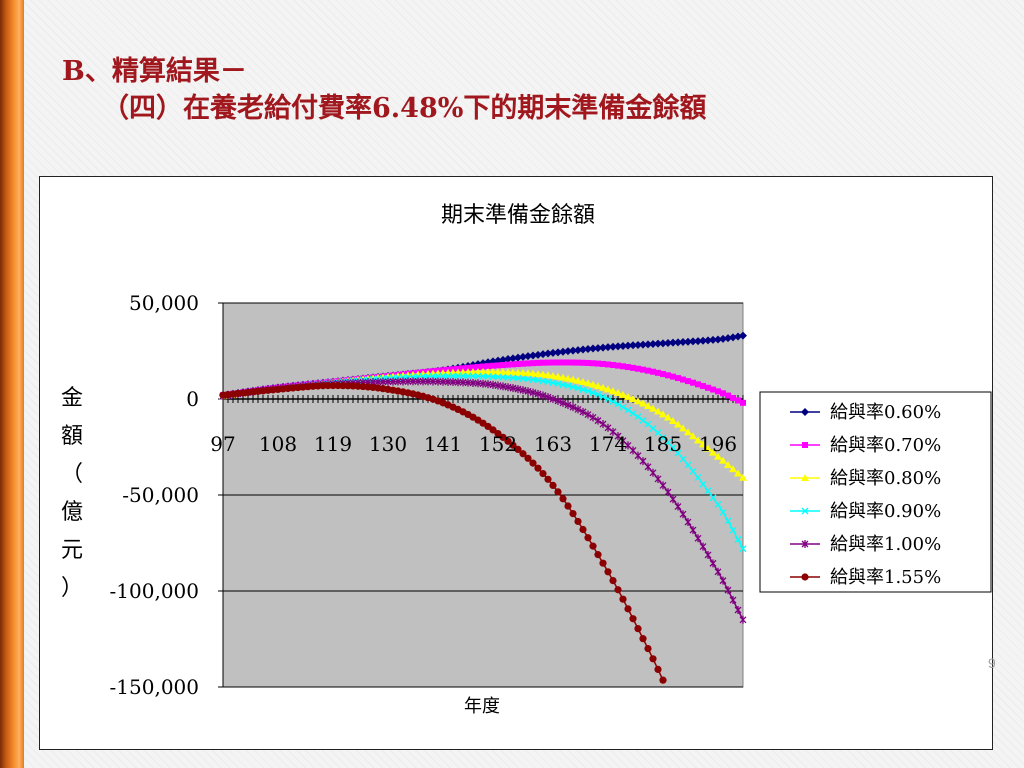  What do you see at coordinates (885, 412) in the screenshot?
I see `legend-label: 給與率0.60%` at bounding box center [885, 412].